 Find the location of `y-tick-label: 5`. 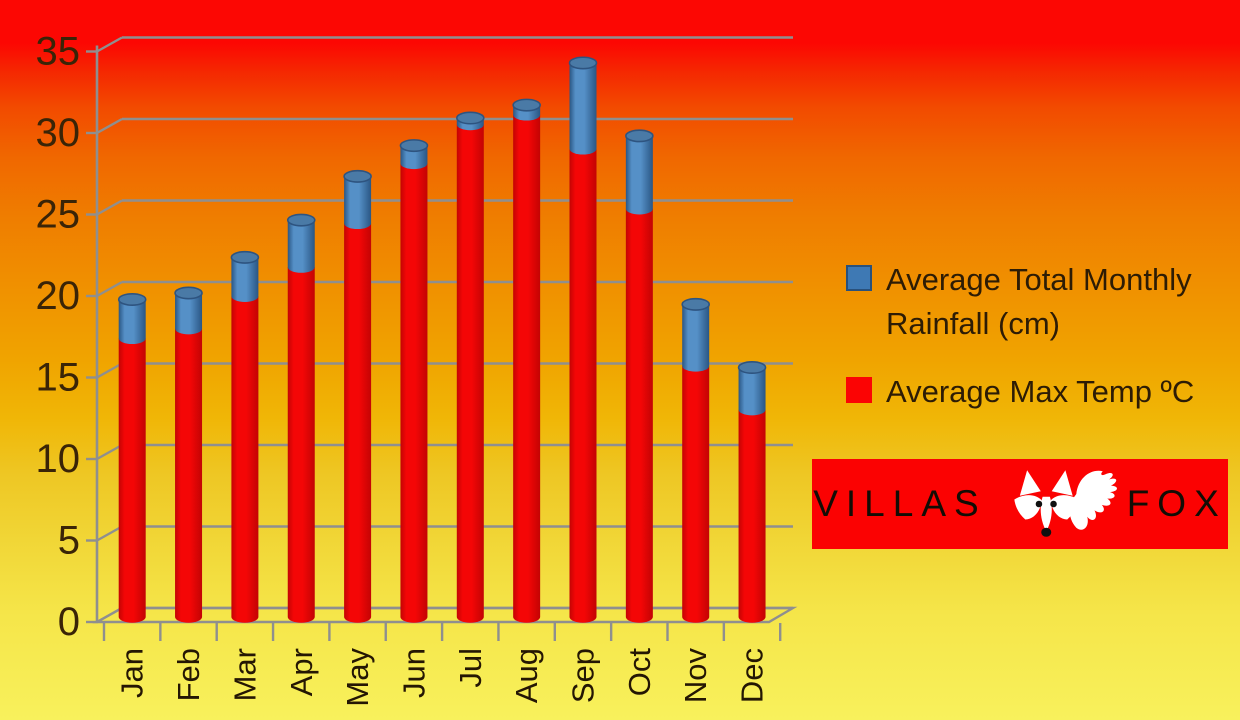

y-tick-label: 5 is located at coordinates (69, 541).